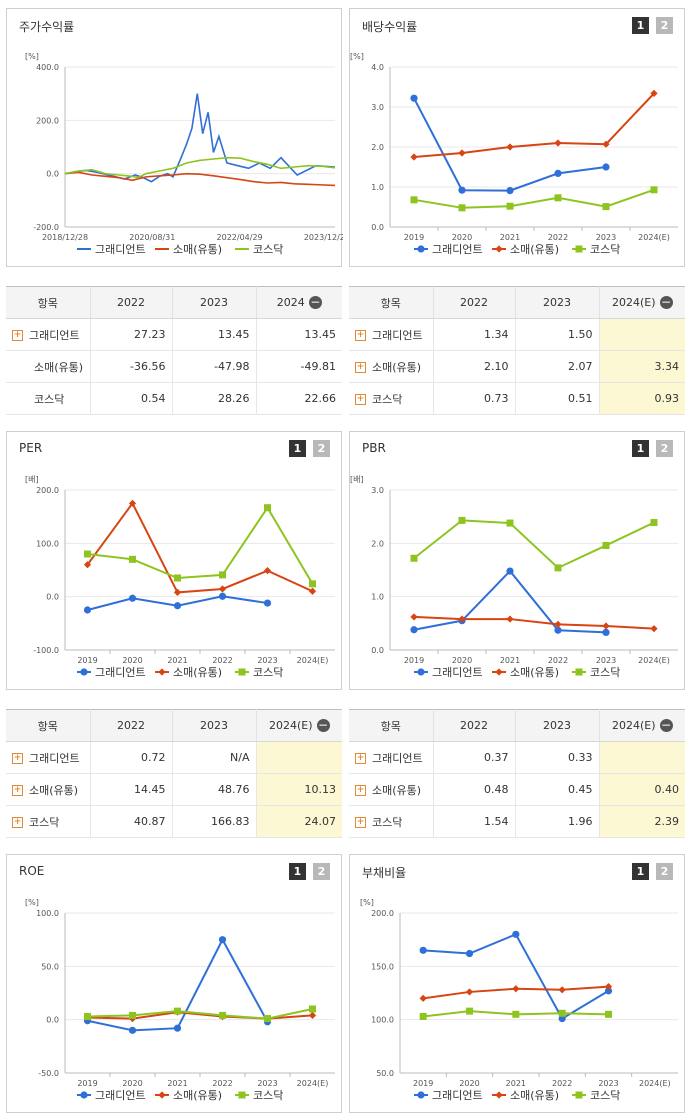 This screenshot has width=691, height=1115. Describe the element at coordinates (174, 757) in the screenshot. I see `table-row: + 그래디언트 0.72 N/A` at that location.